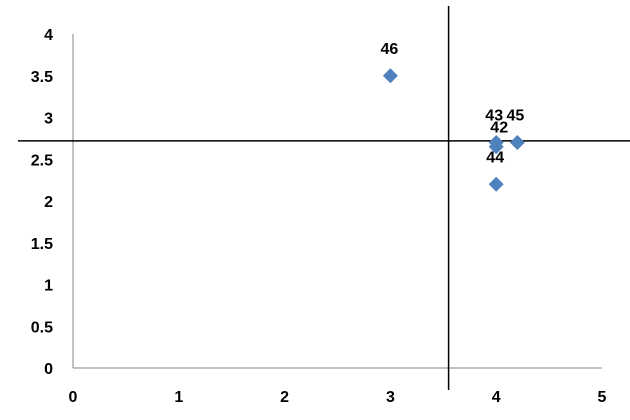 The image size is (630, 420). Describe the element at coordinates (42, 327) in the screenshot. I see `y-tick-label: 0.5` at that location.